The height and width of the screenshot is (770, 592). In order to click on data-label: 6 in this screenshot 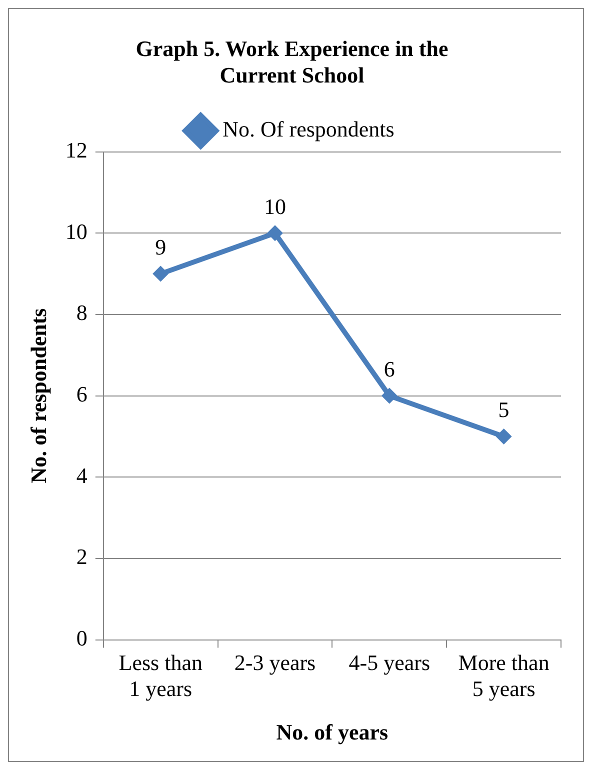, I will do `click(389, 369)`.